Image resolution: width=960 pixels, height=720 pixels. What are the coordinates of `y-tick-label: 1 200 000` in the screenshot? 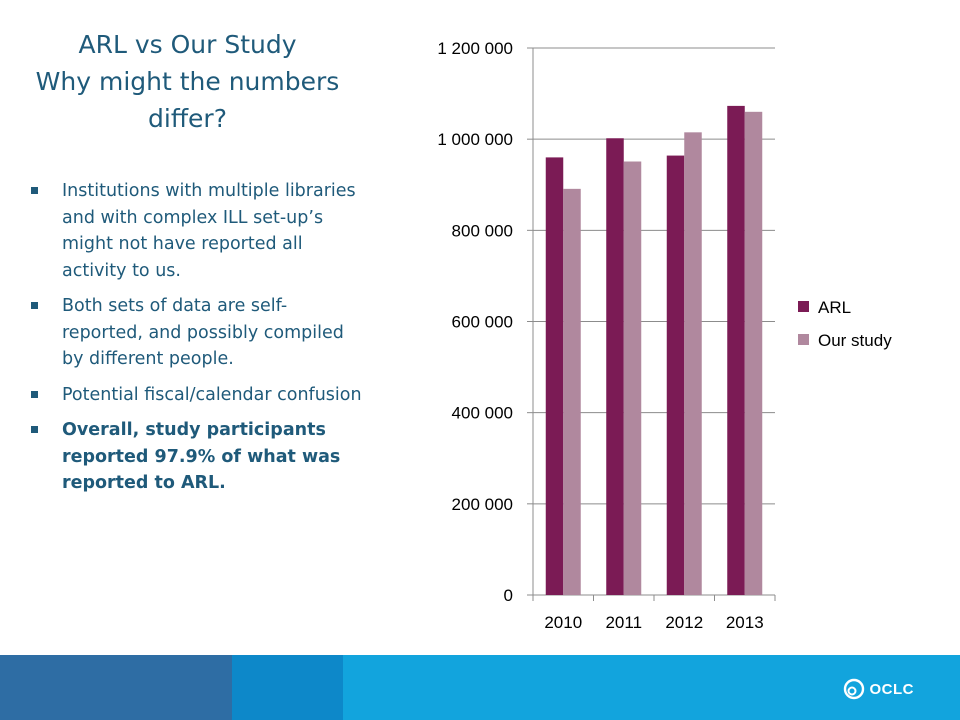 It's located at (475, 48).